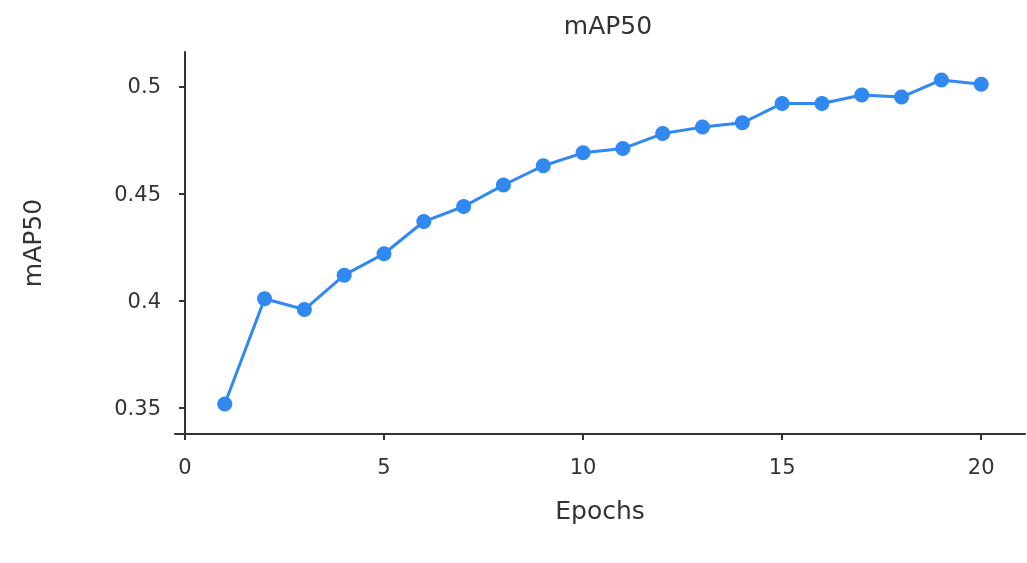 This screenshot has height=563, width=1027. What do you see at coordinates (144, 300) in the screenshot?
I see `y-tick-label: 0.4` at bounding box center [144, 300].